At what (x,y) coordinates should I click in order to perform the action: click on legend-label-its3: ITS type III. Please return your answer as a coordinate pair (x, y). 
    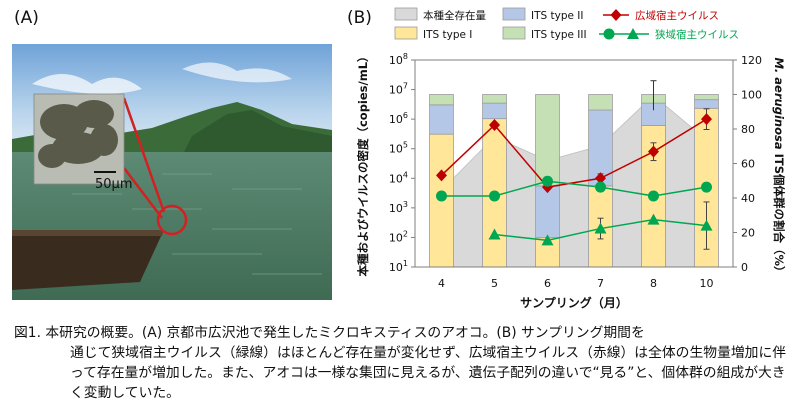
    Looking at the image, I should click on (559, 35).